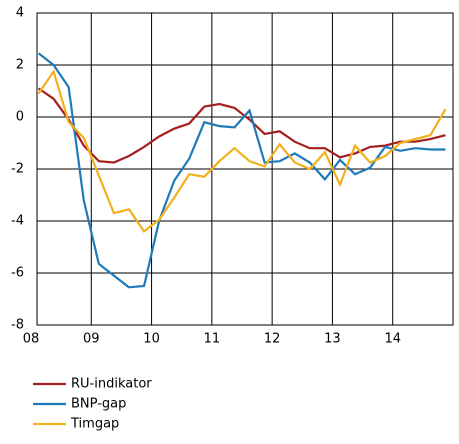 This screenshot has height=444, width=459. I want to click on legend-label: BNP-gap, so click(98, 404).